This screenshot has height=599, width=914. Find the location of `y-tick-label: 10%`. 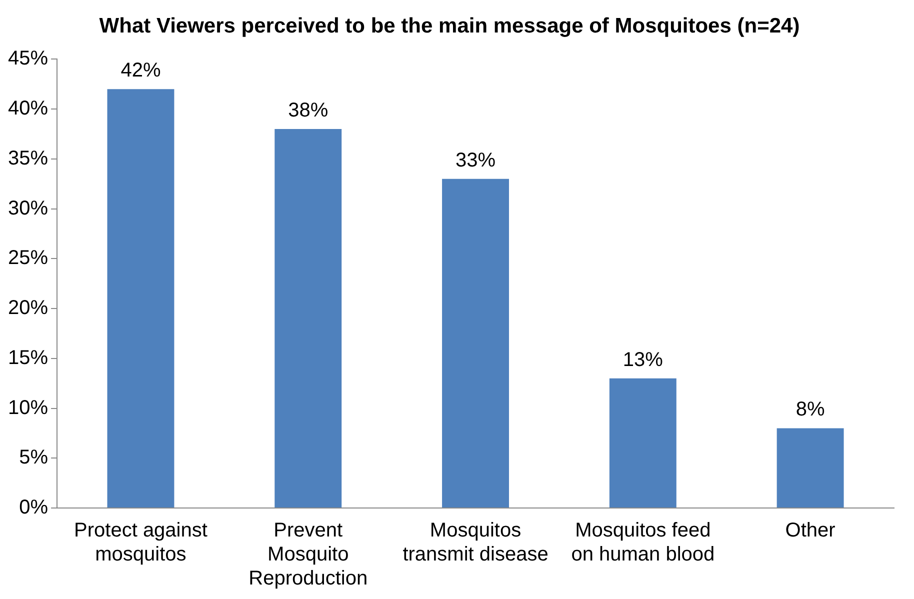

y-tick-label: 10% is located at coordinates (28, 407).